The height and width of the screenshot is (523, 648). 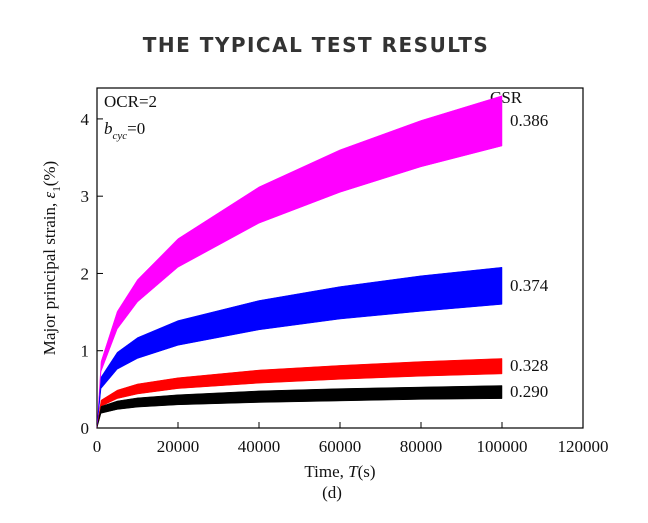 I want to click on annotation: bcyc=0, so click(x=124, y=130).